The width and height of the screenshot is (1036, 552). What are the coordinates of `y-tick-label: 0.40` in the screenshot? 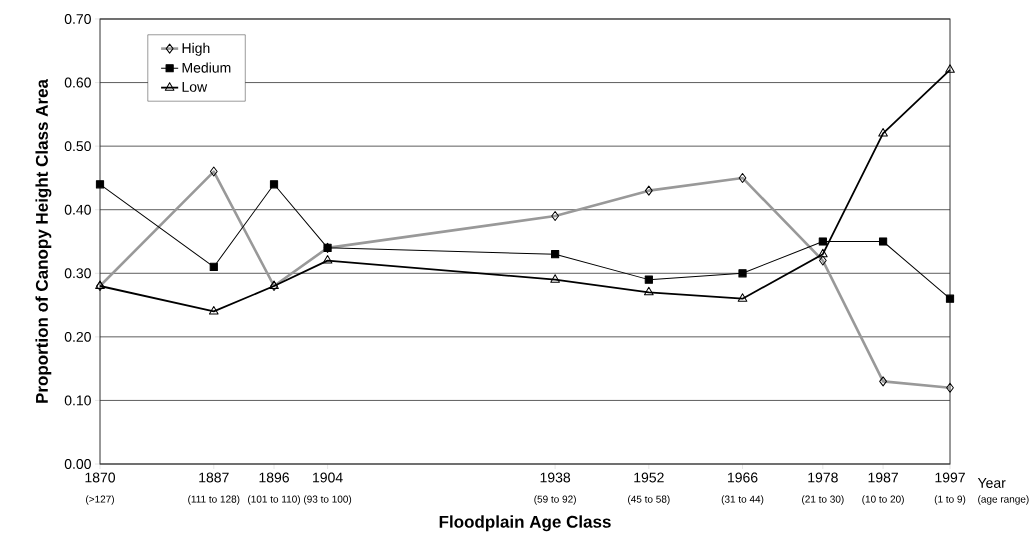 It's located at (77, 209).